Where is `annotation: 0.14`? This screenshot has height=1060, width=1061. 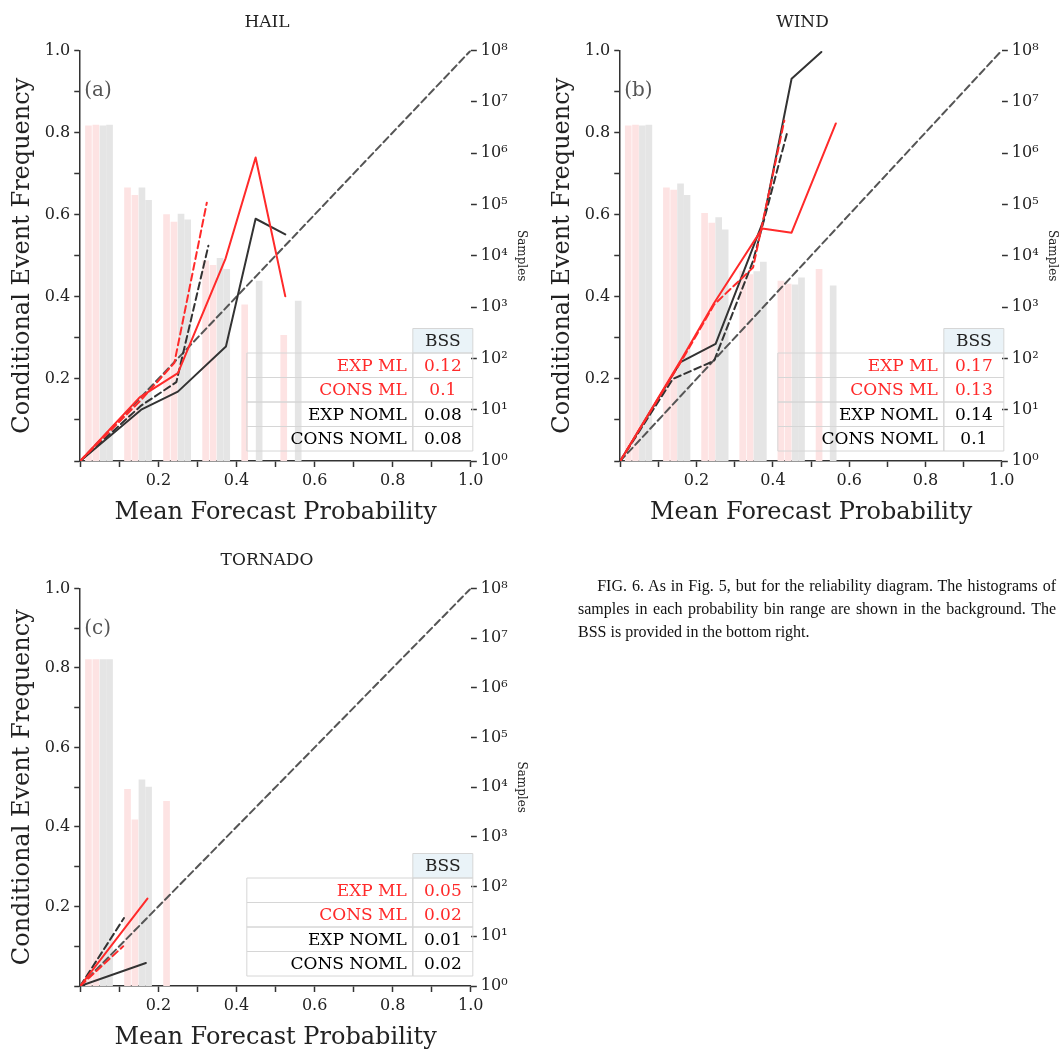
annotation: 0.14 is located at coordinates (973, 413).